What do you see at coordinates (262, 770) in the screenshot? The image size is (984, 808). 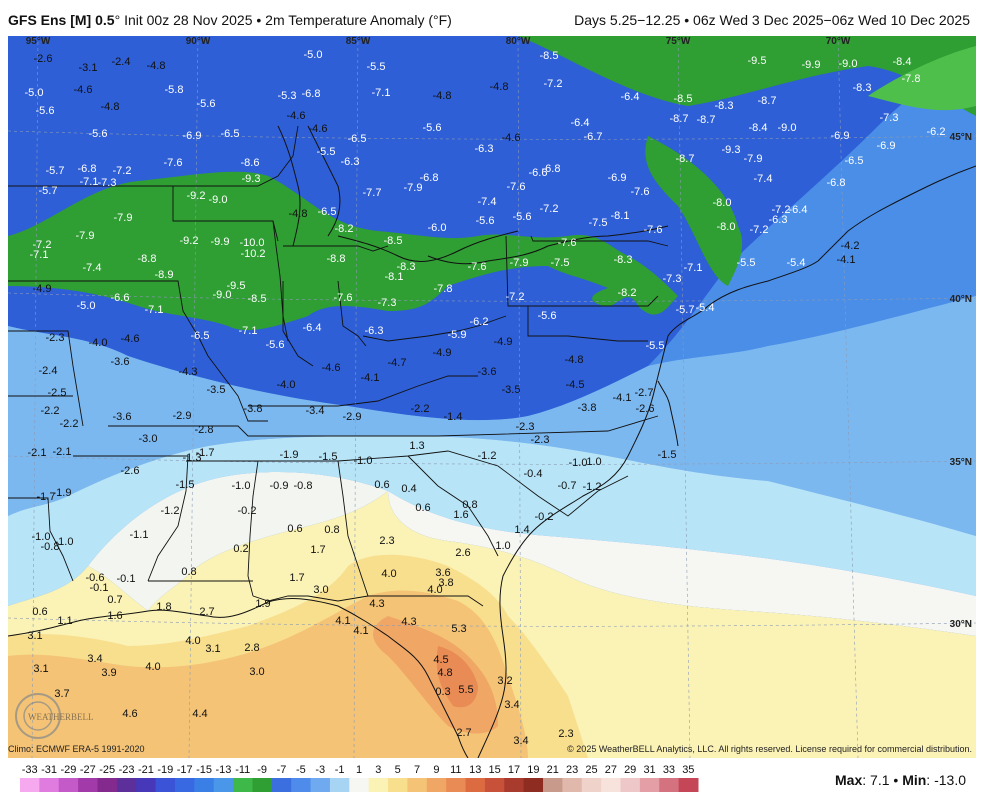 I see `colorbar-tick-label: -9` at bounding box center [262, 770].